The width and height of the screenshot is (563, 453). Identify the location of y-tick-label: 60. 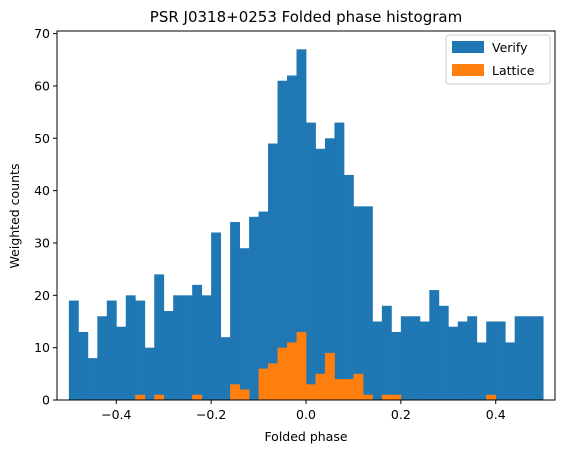
(42, 85).